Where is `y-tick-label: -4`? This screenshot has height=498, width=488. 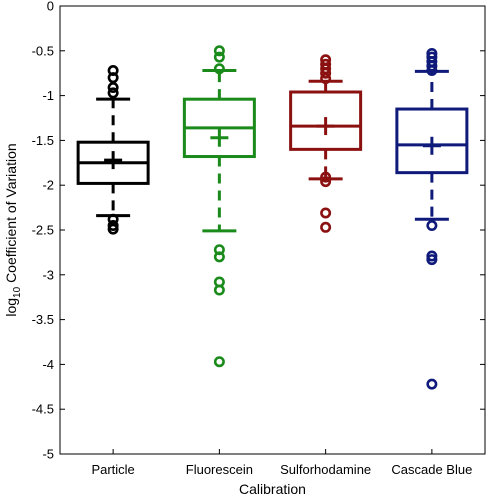 y-tick-label: -4 is located at coordinates (48, 364).